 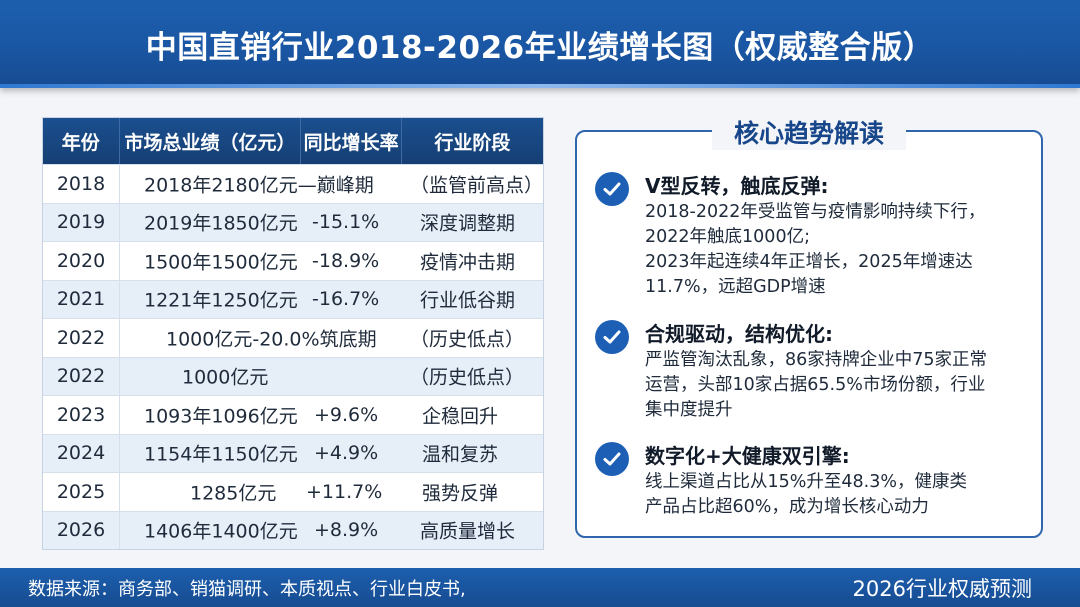 What do you see at coordinates (787, 507) in the screenshot?
I see `trend-line: 产品占比超60%，成为增长核心动力` at bounding box center [787, 507].